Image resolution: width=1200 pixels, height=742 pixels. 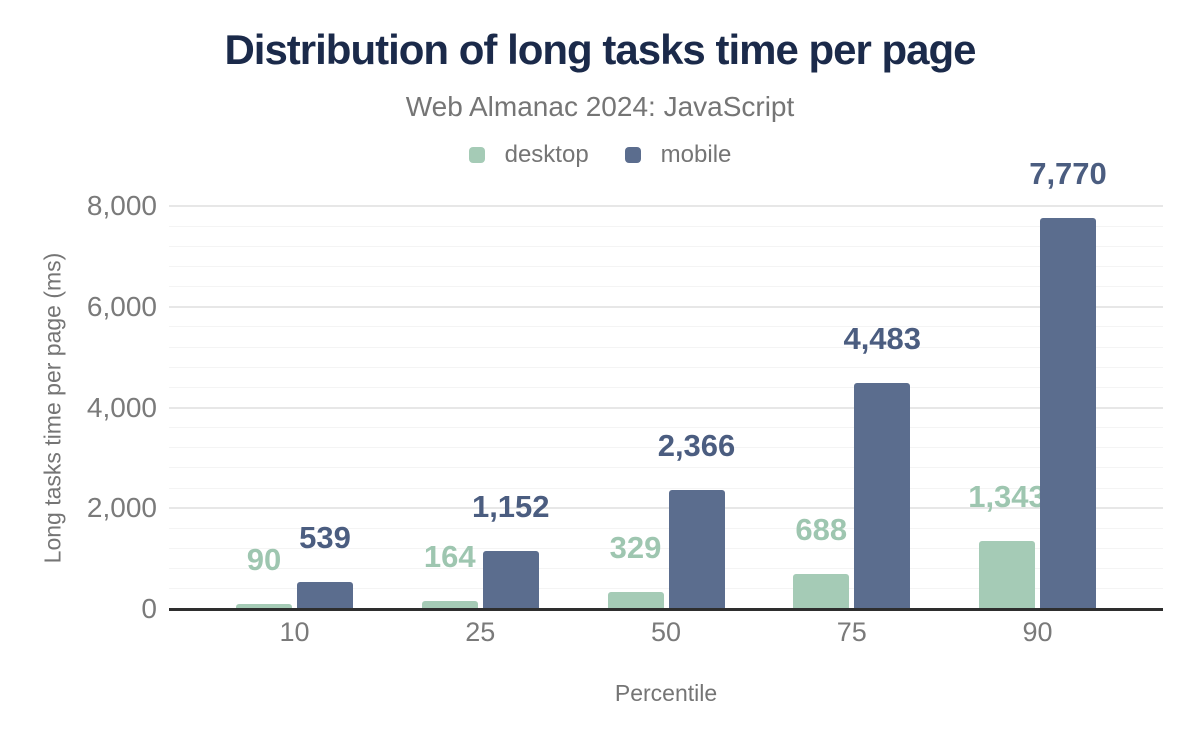 I want to click on bar-desktop-p50, so click(x=635, y=600).